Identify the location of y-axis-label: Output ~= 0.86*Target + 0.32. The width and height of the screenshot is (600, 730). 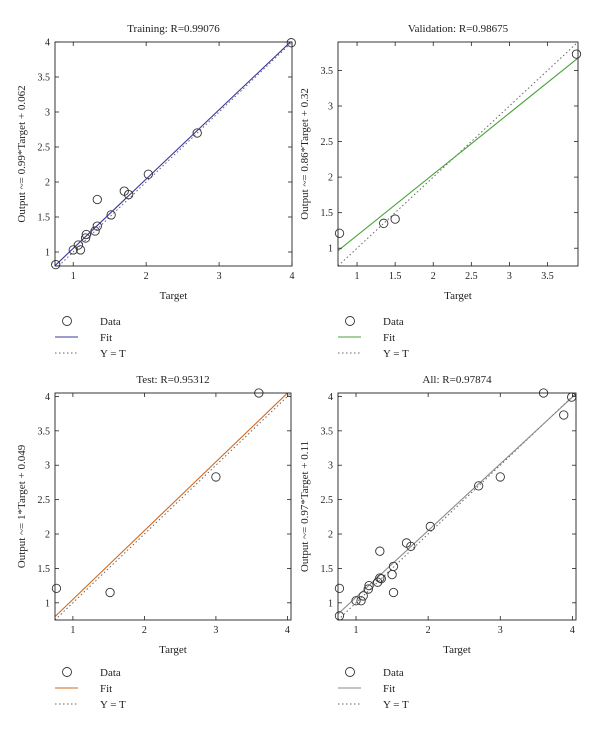
(305, 154).